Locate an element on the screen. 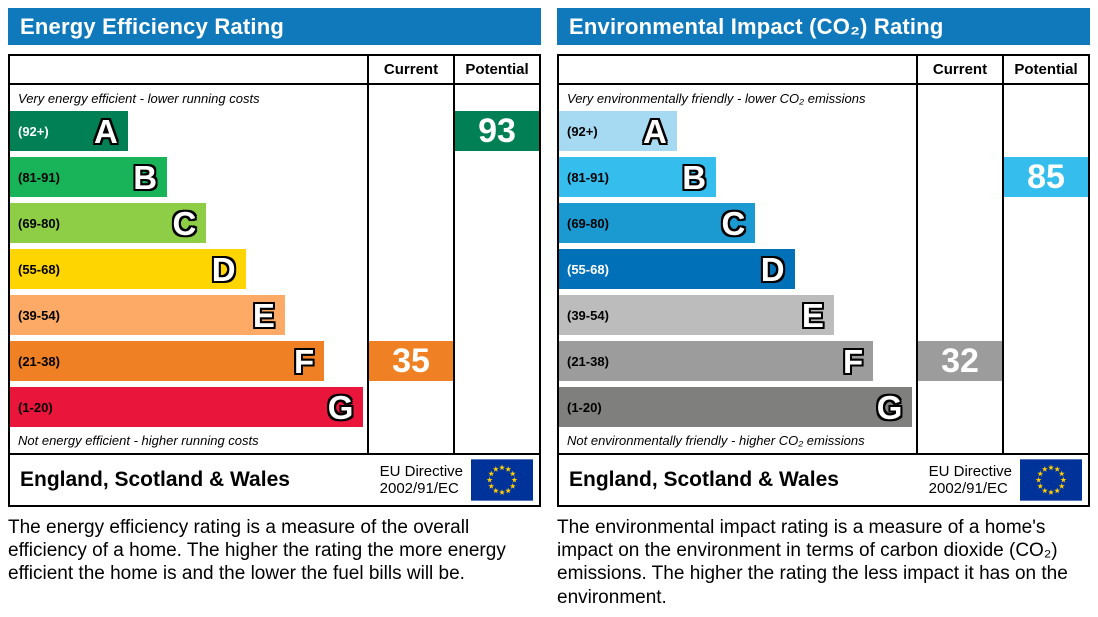 The image size is (1098, 617). current-column: 35 is located at coordinates (410, 269).